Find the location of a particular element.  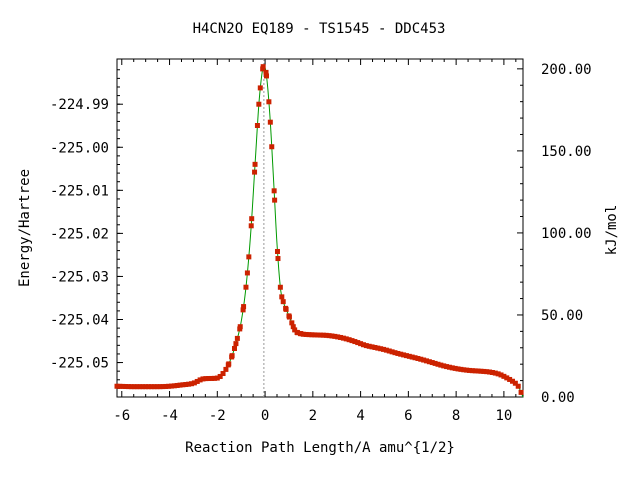

y2-axis-label: kJ/mol is located at coordinates (612, 230).